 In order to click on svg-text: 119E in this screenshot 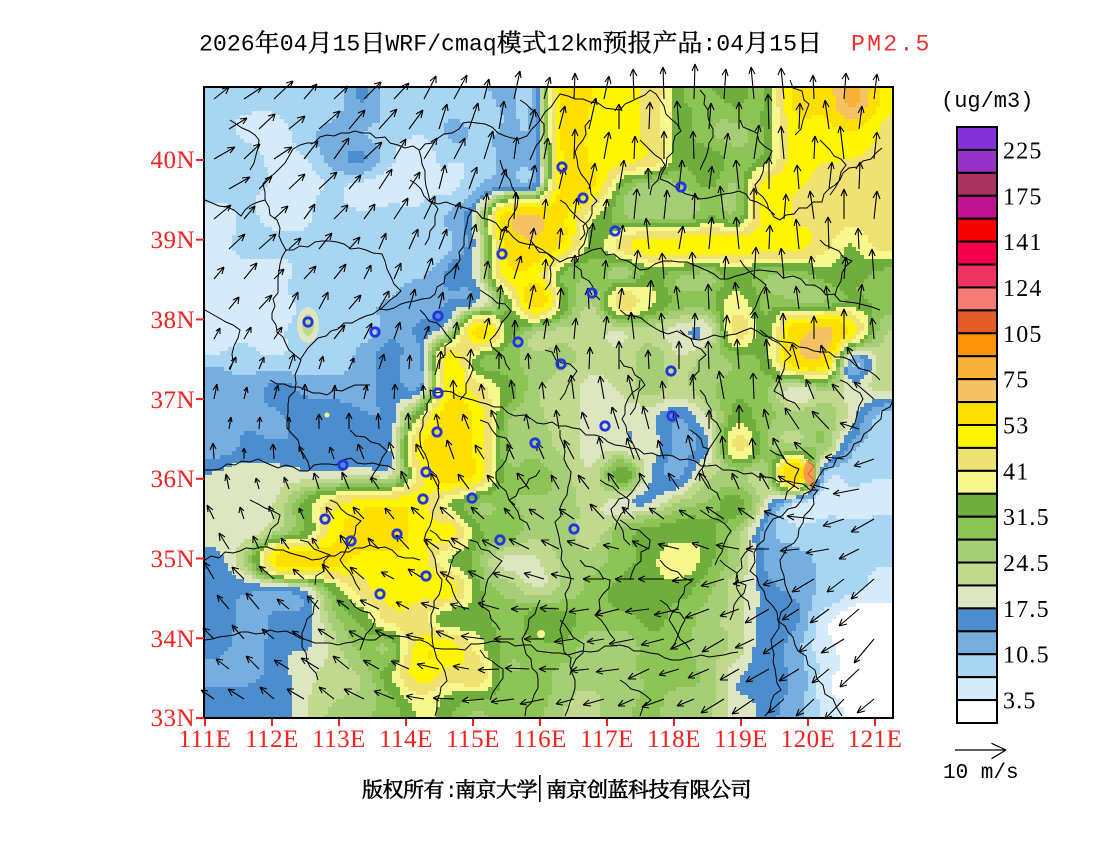, I will do `click(741, 739)`.